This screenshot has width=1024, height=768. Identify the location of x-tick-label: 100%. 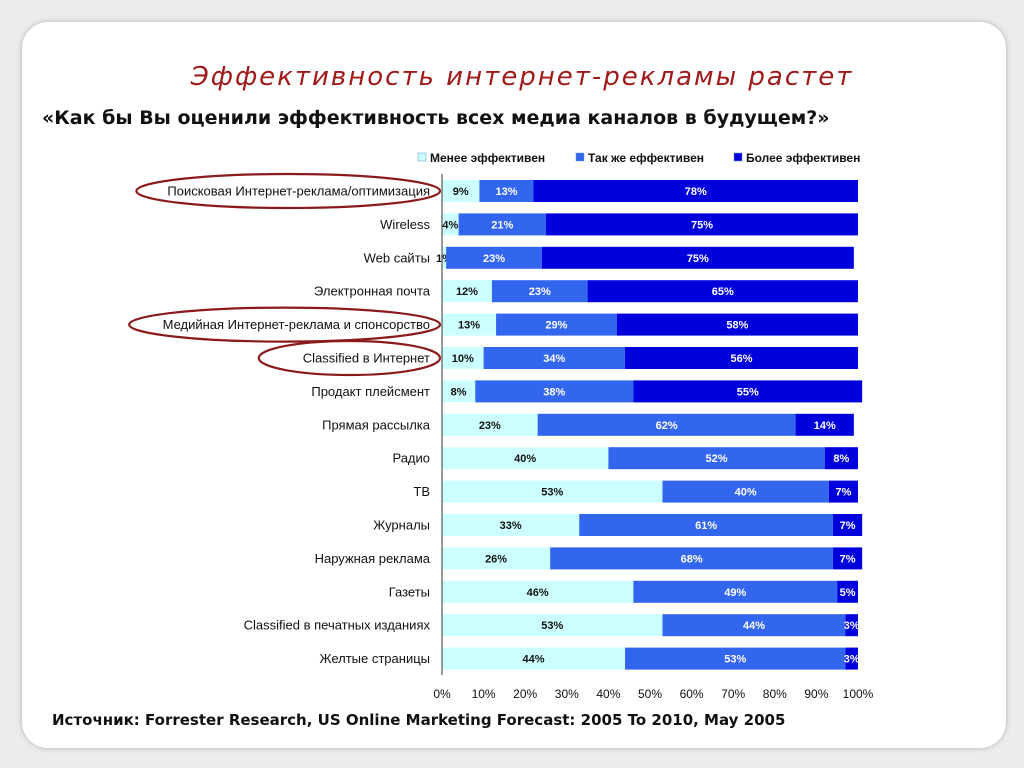
(858, 694).